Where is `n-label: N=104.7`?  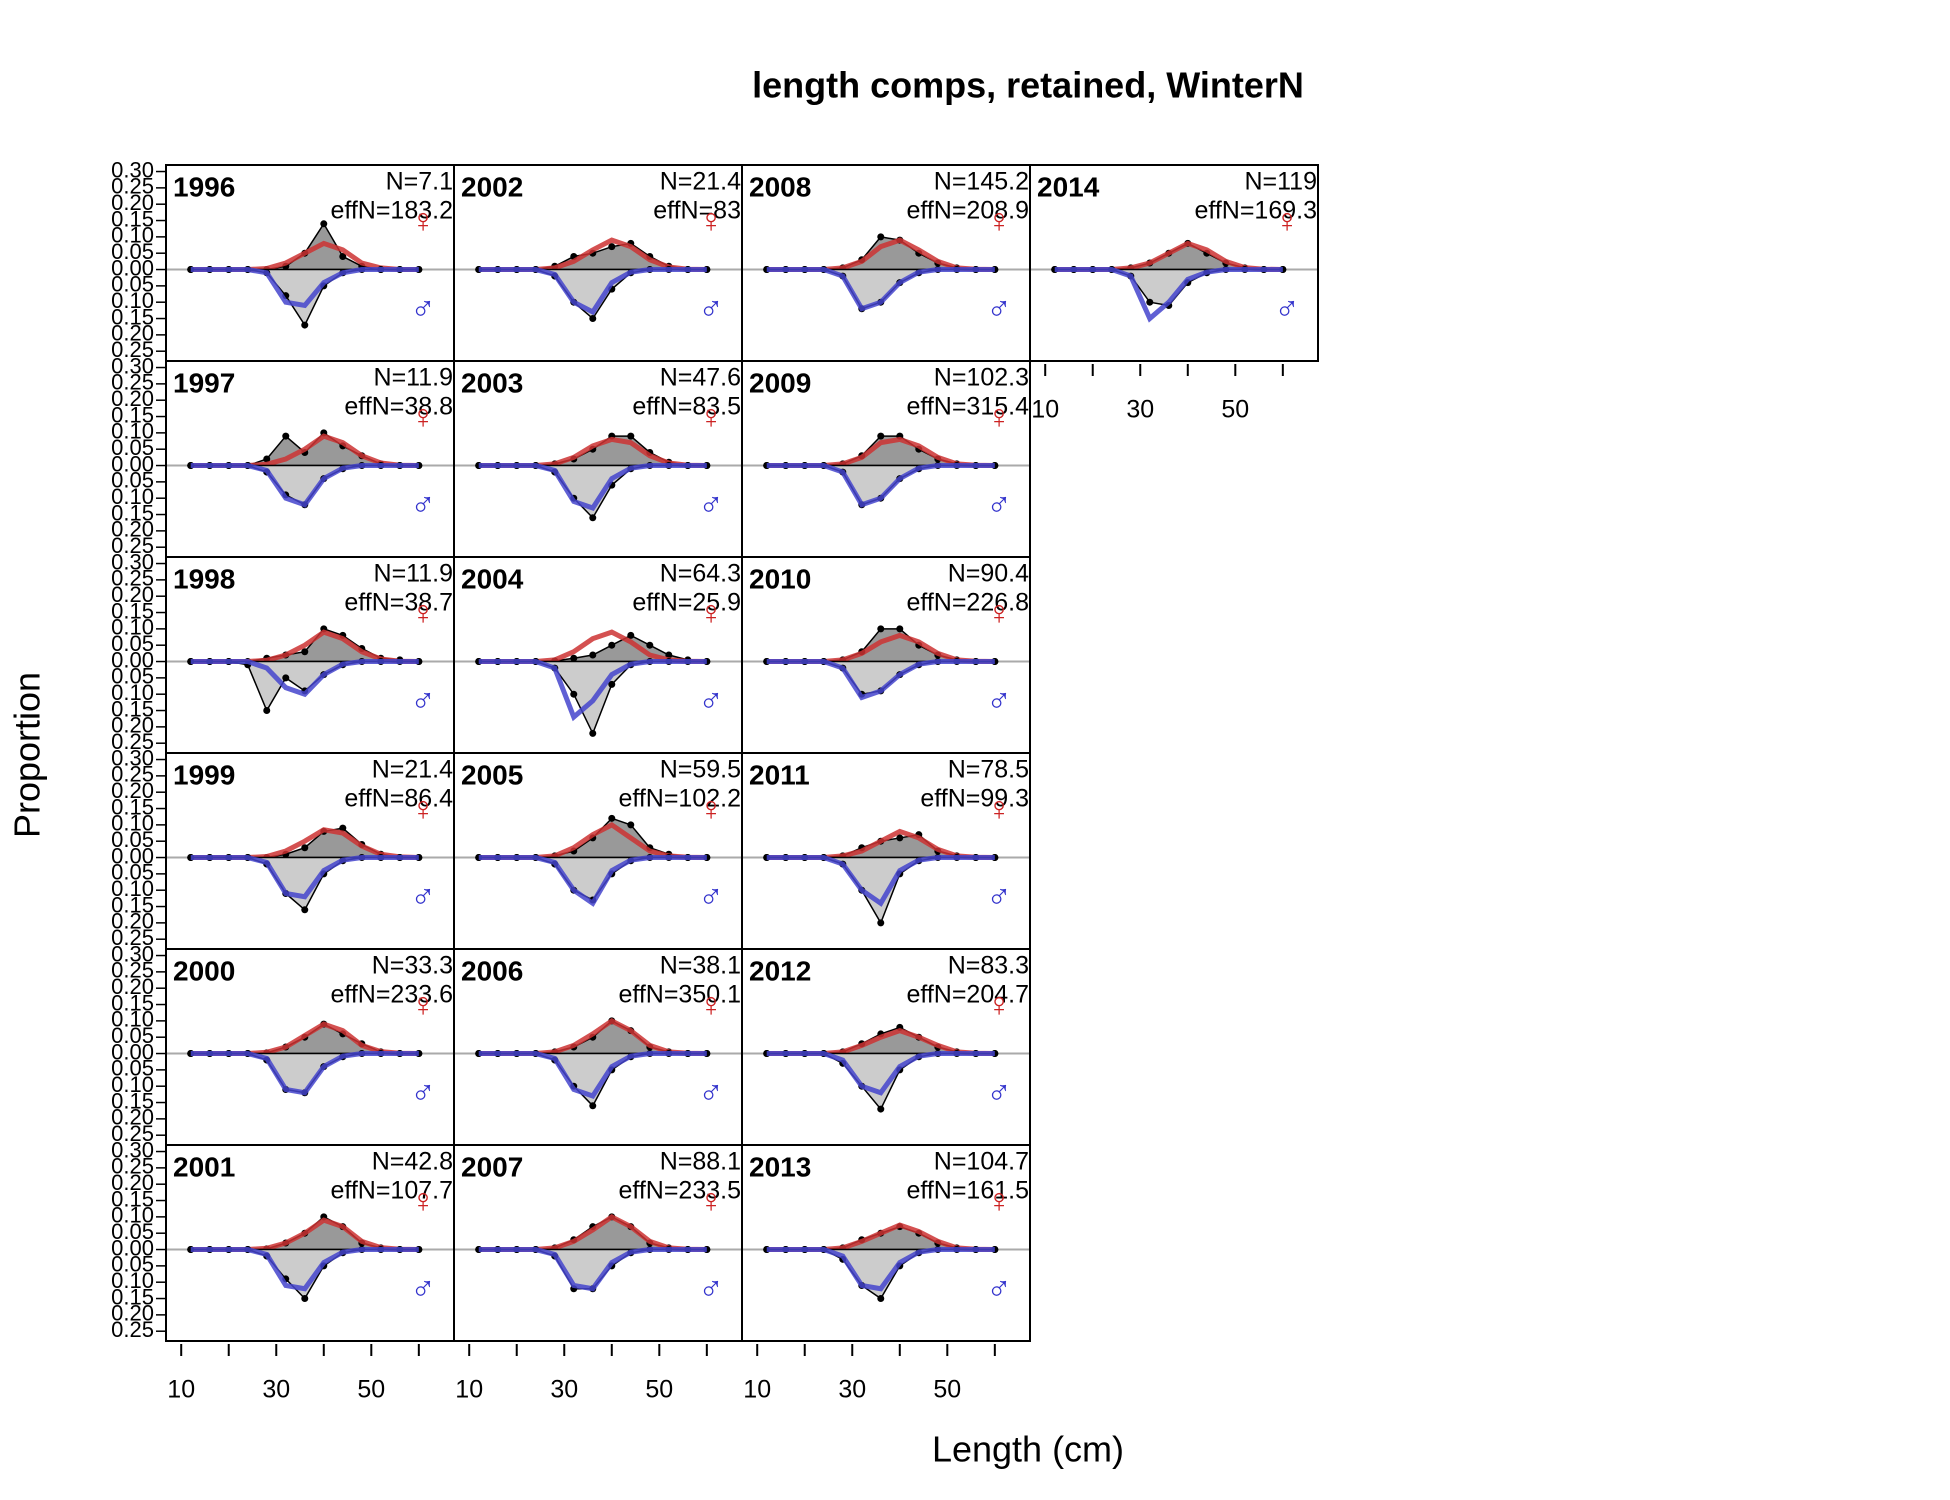 n-label: N=104.7 is located at coordinates (981, 1162).